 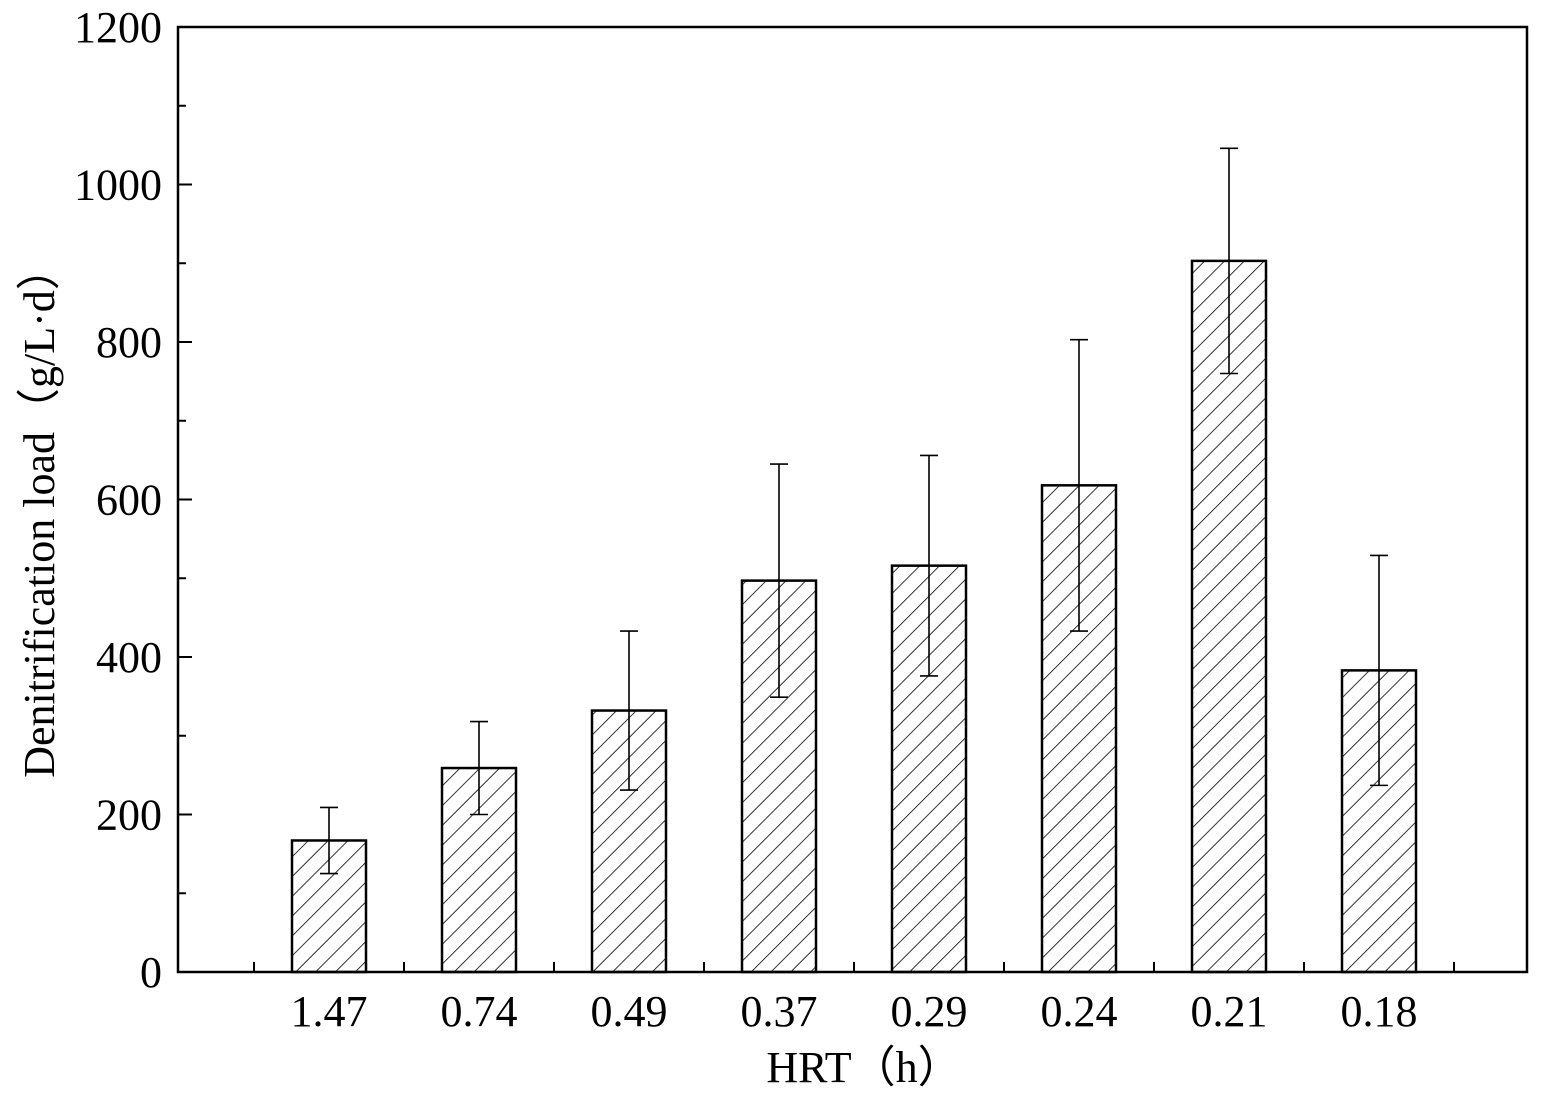 I want to click on x-tick-label: 0.37, so click(x=779, y=1011).